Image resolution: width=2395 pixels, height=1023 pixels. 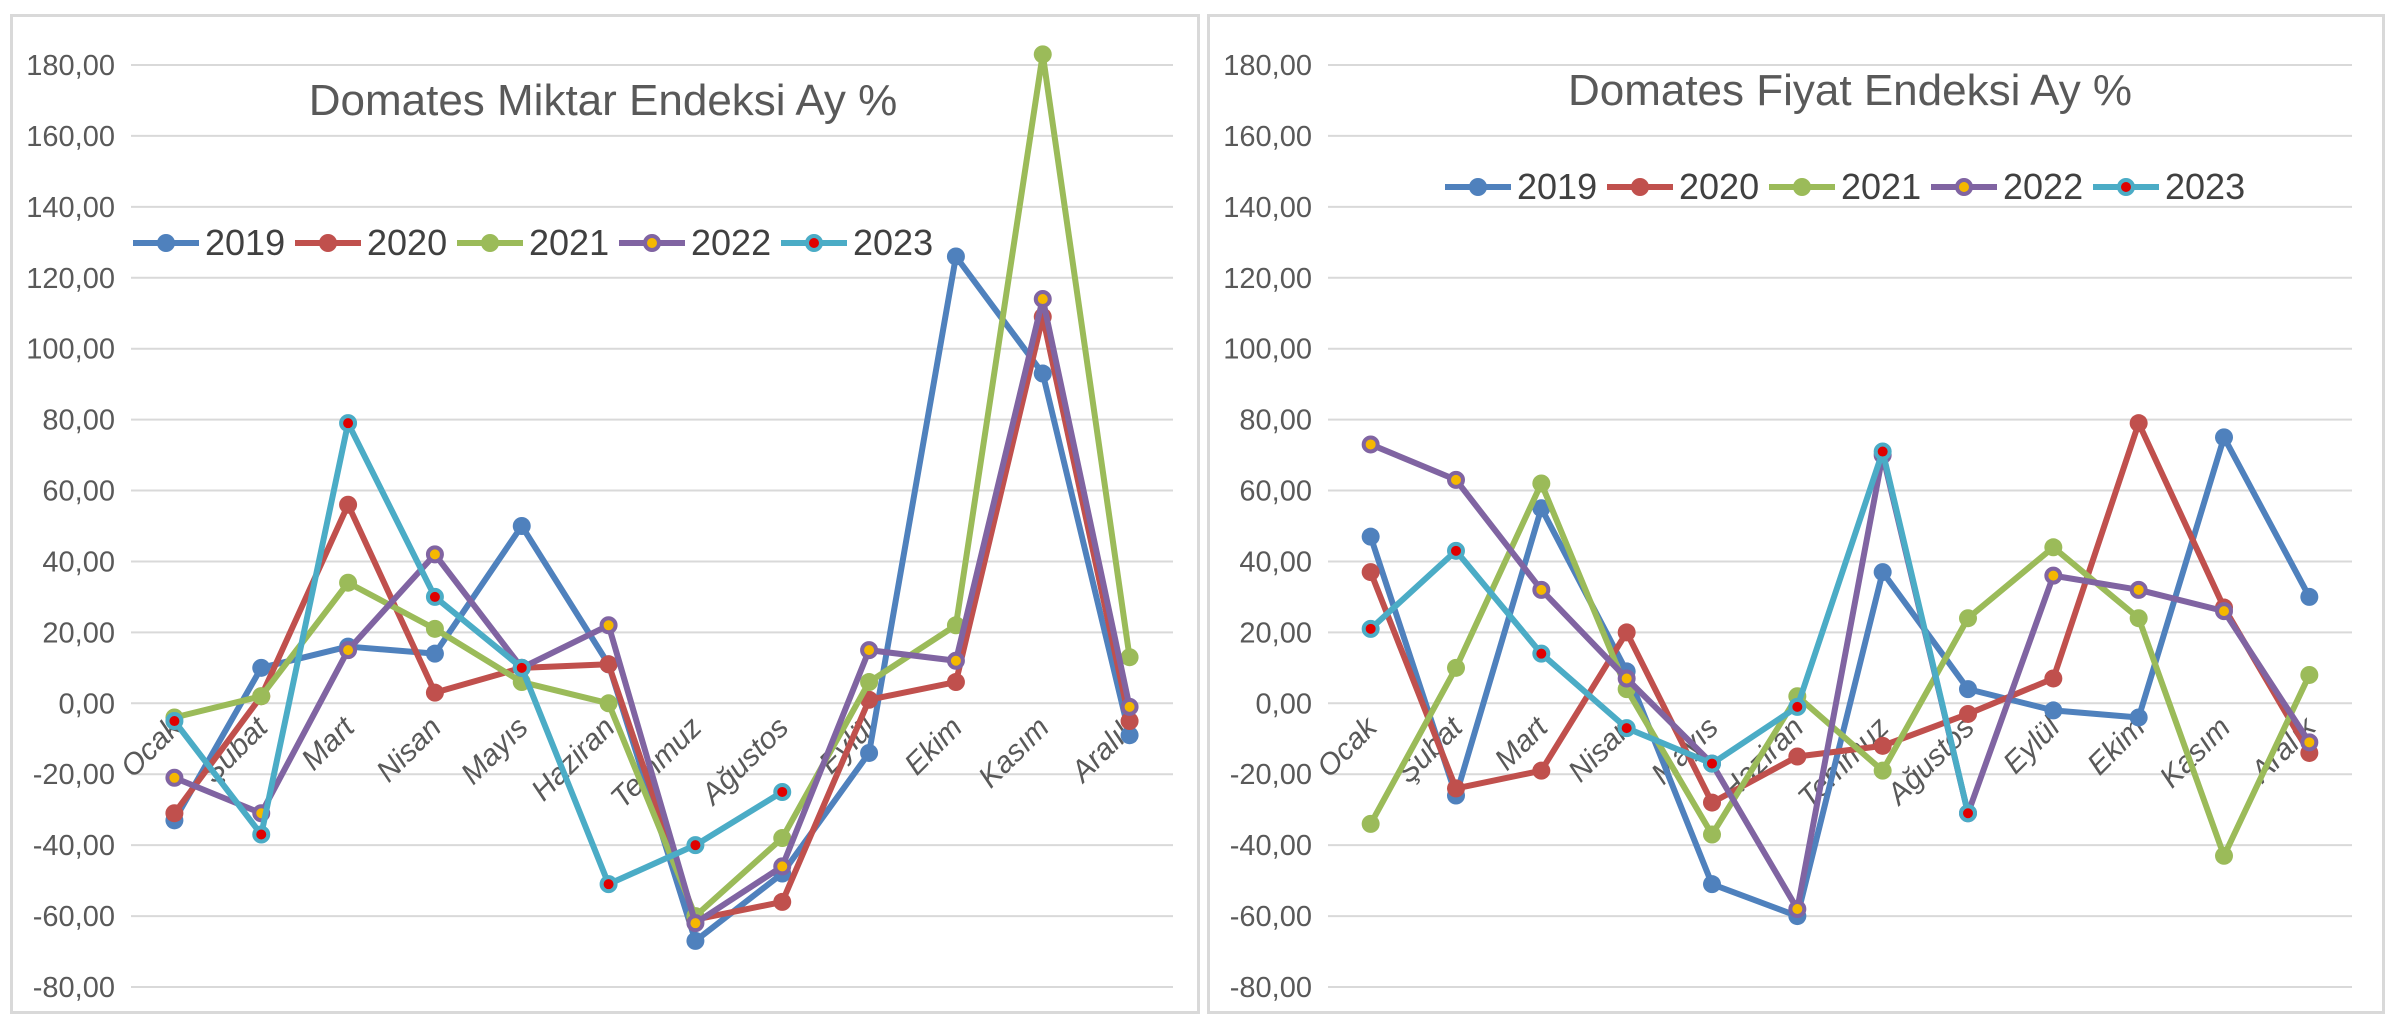 What do you see at coordinates (1267, 350) in the screenshot?
I see `y-tick-label: 100,00` at bounding box center [1267, 350].